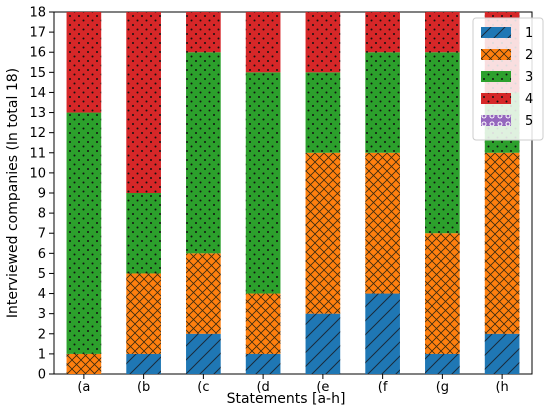 The image size is (550, 411). I want to click on legend-label-3: 3, so click(529, 77).